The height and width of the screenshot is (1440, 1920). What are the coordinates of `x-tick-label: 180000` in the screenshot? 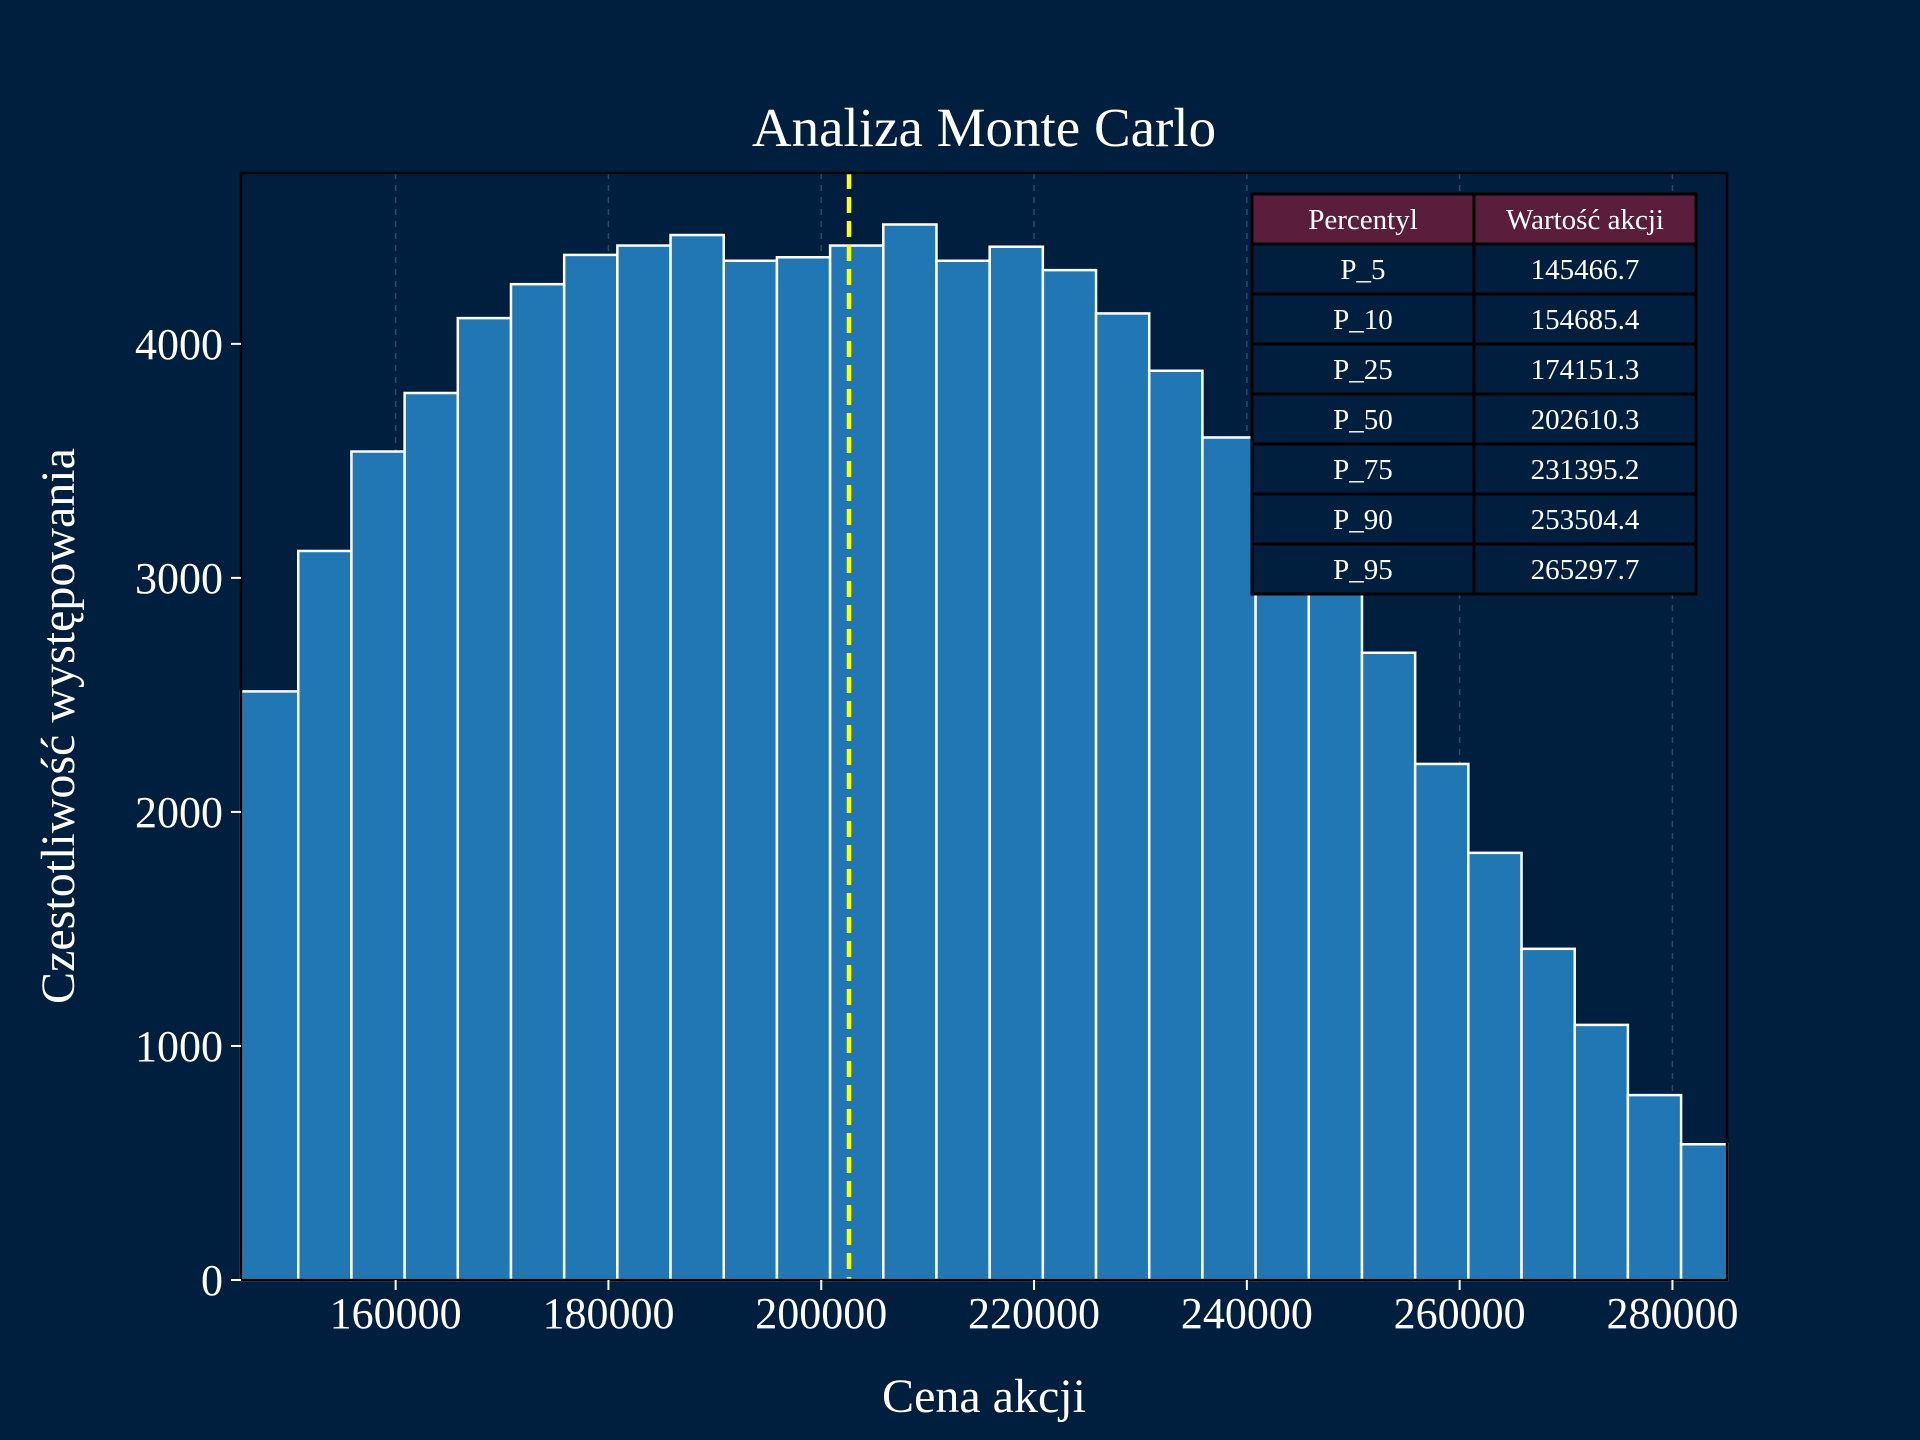 It's located at (608, 1313).